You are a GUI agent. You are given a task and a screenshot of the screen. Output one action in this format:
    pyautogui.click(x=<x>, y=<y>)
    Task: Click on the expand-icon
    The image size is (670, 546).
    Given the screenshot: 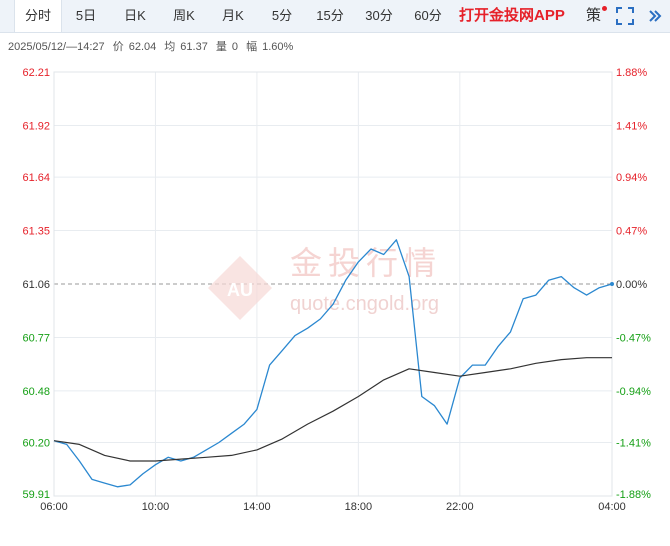 What is the action you would take?
    pyautogui.click(x=655, y=16)
    